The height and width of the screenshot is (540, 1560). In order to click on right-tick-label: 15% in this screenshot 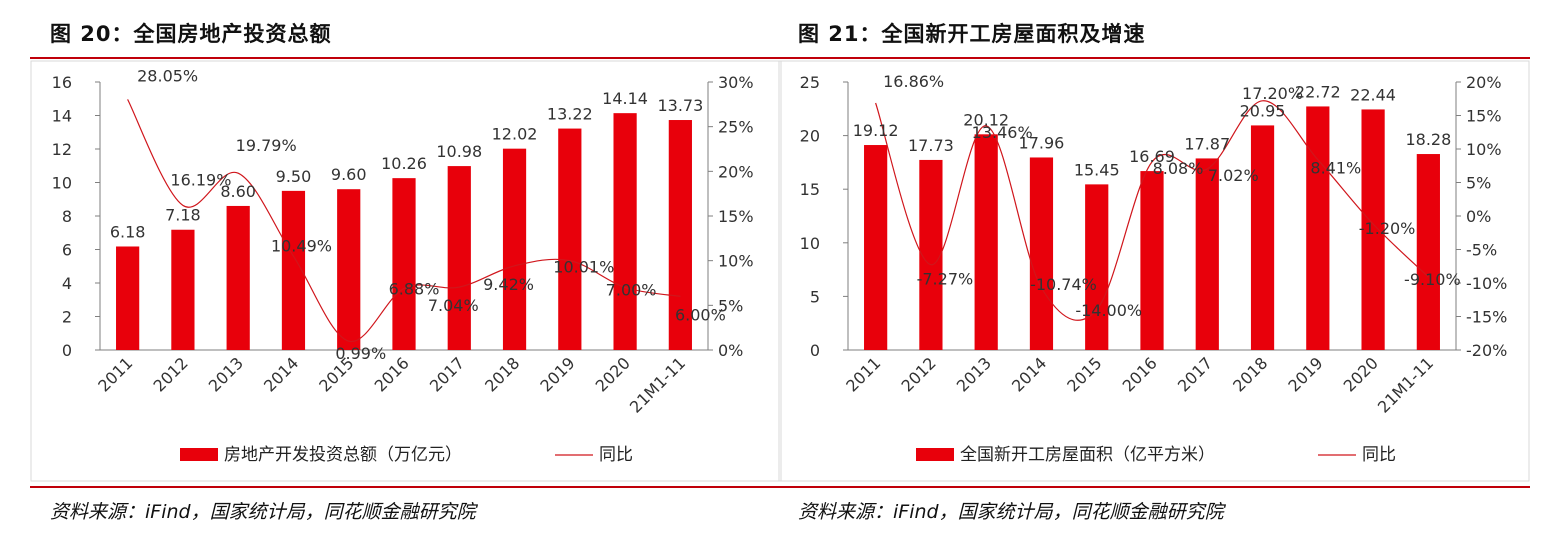, I will do `click(1484, 116)`.